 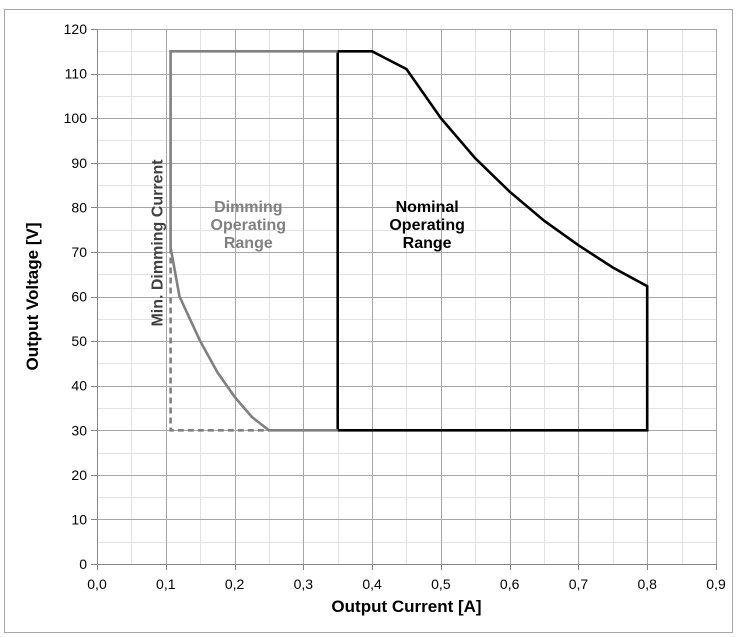 What do you see at coordinates (647, 584) in the screenshot?
I see `x-tick-label: 0,8` at bounding box center [647, 584].